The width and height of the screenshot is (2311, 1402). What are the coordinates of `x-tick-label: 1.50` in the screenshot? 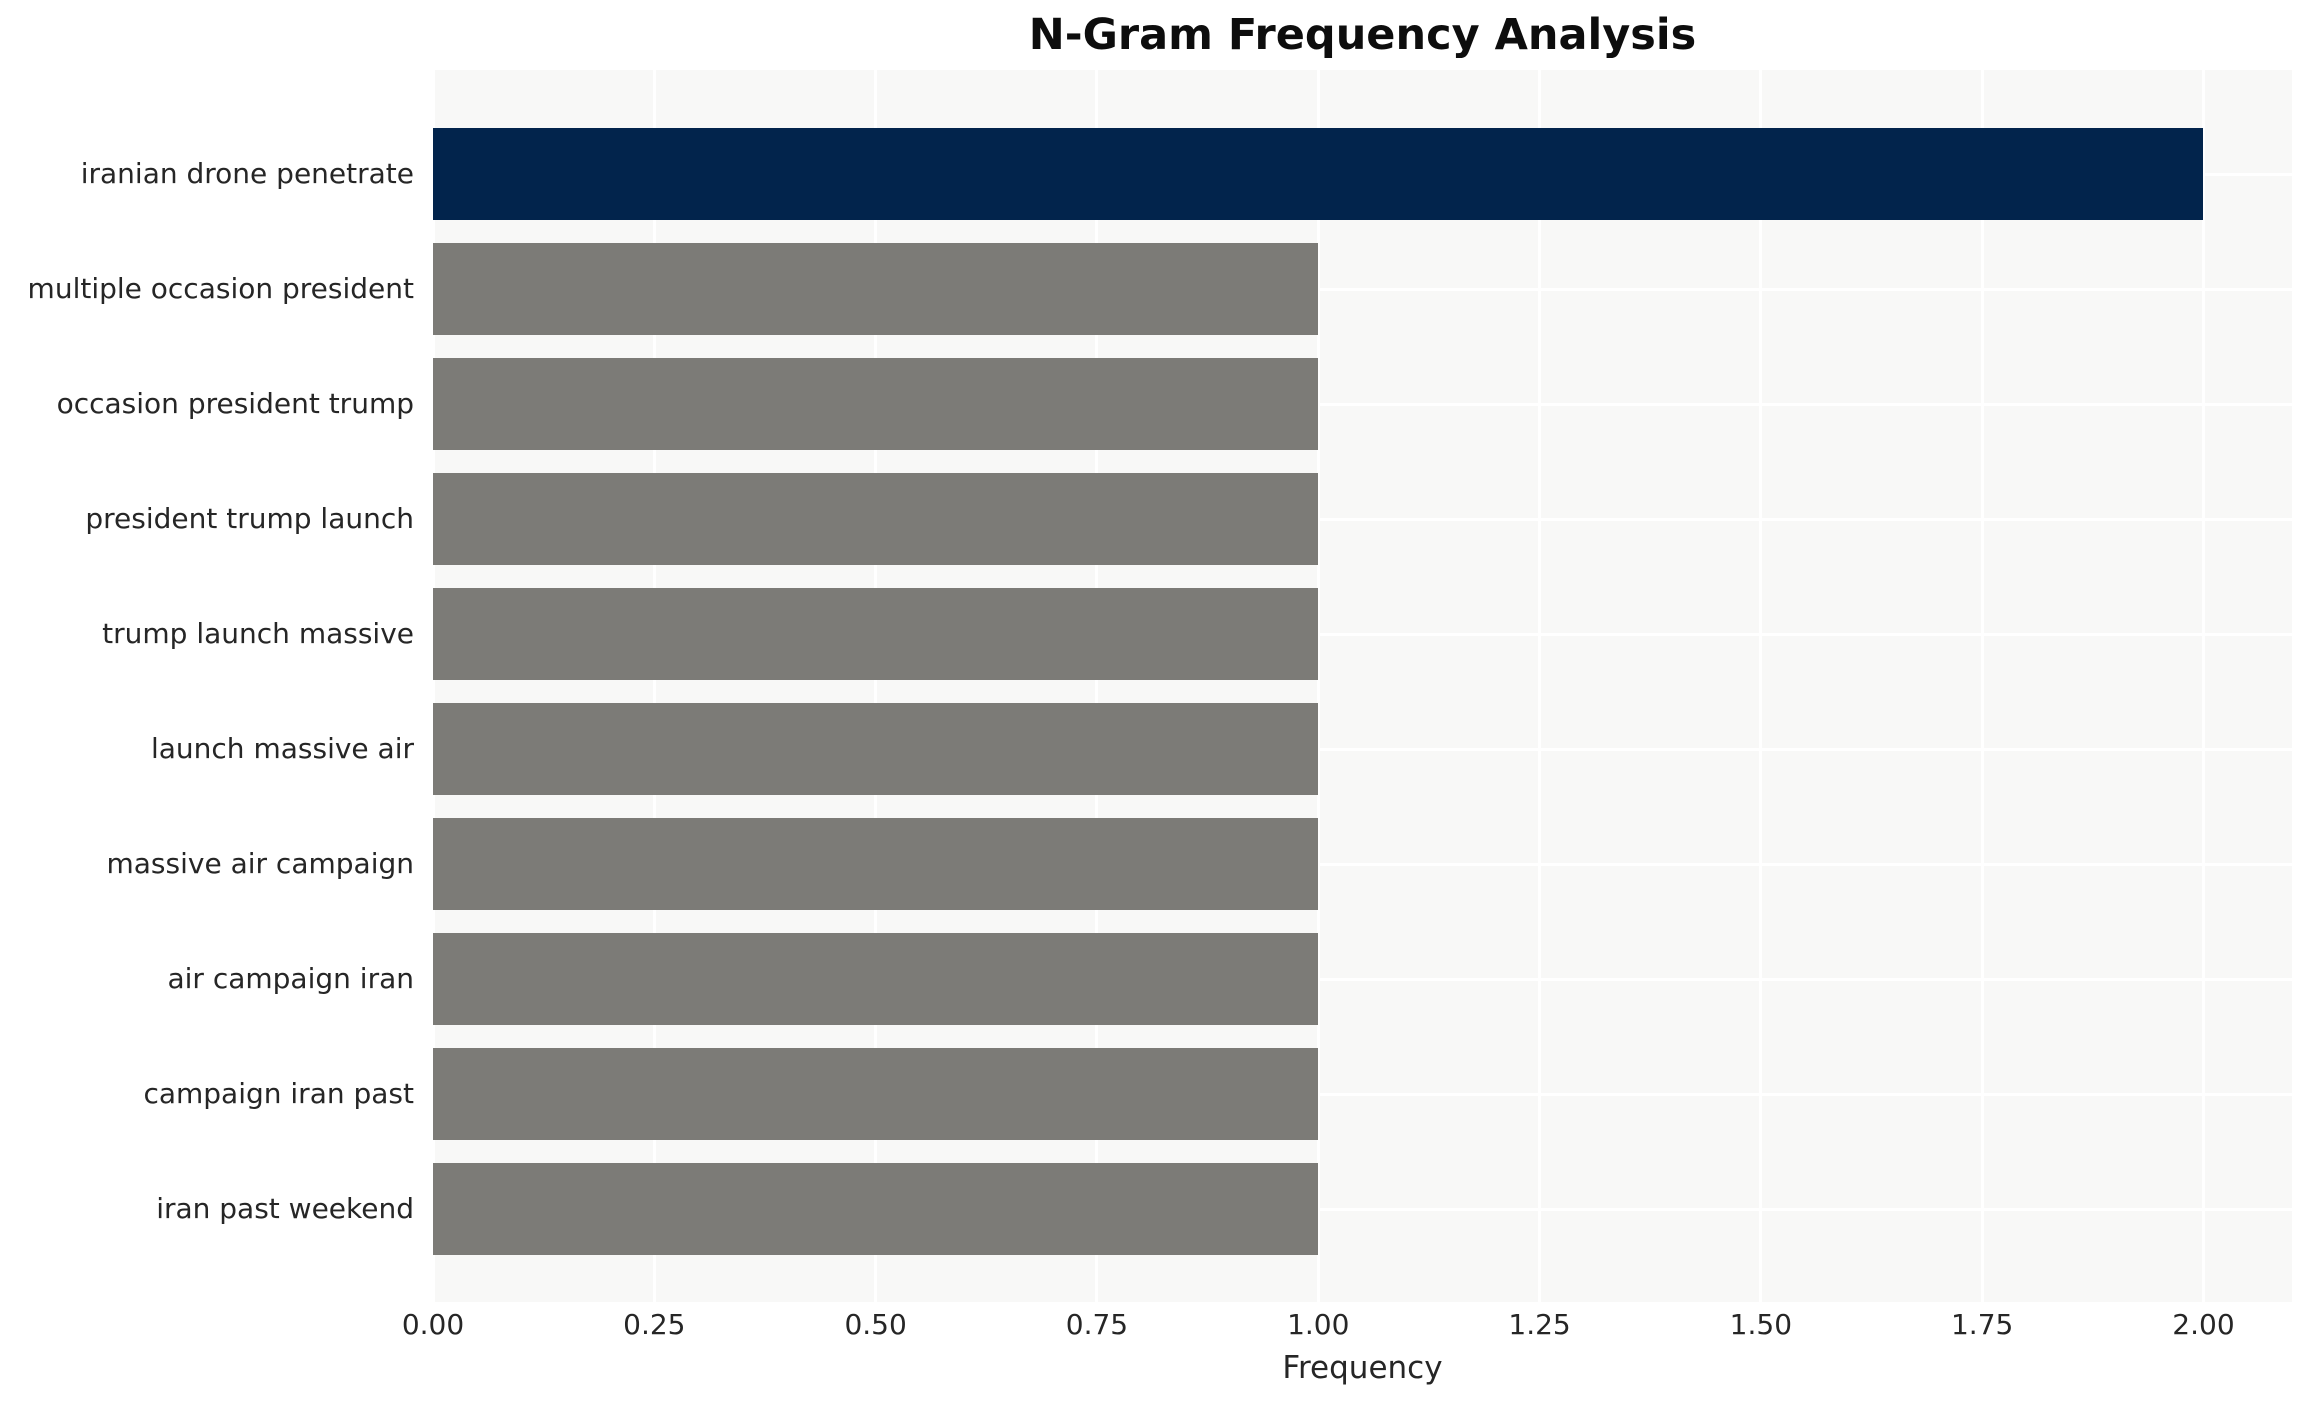 It's located at (1761, 1324).